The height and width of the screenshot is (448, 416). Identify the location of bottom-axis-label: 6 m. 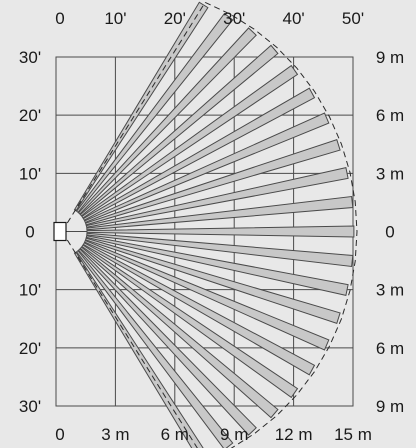
(175, 434).